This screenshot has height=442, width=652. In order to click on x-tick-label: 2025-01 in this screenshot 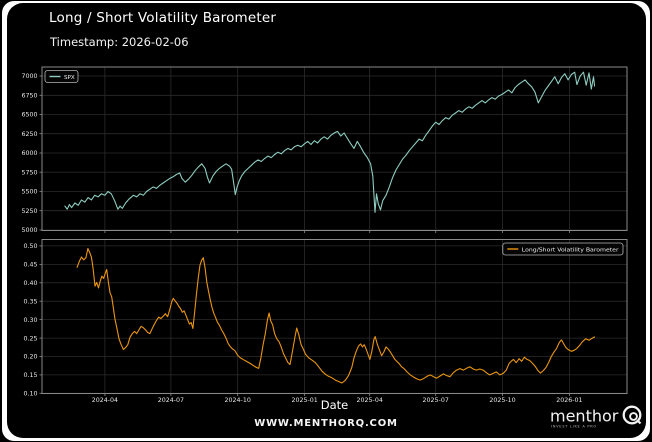, I will do `click(304, 400)`.